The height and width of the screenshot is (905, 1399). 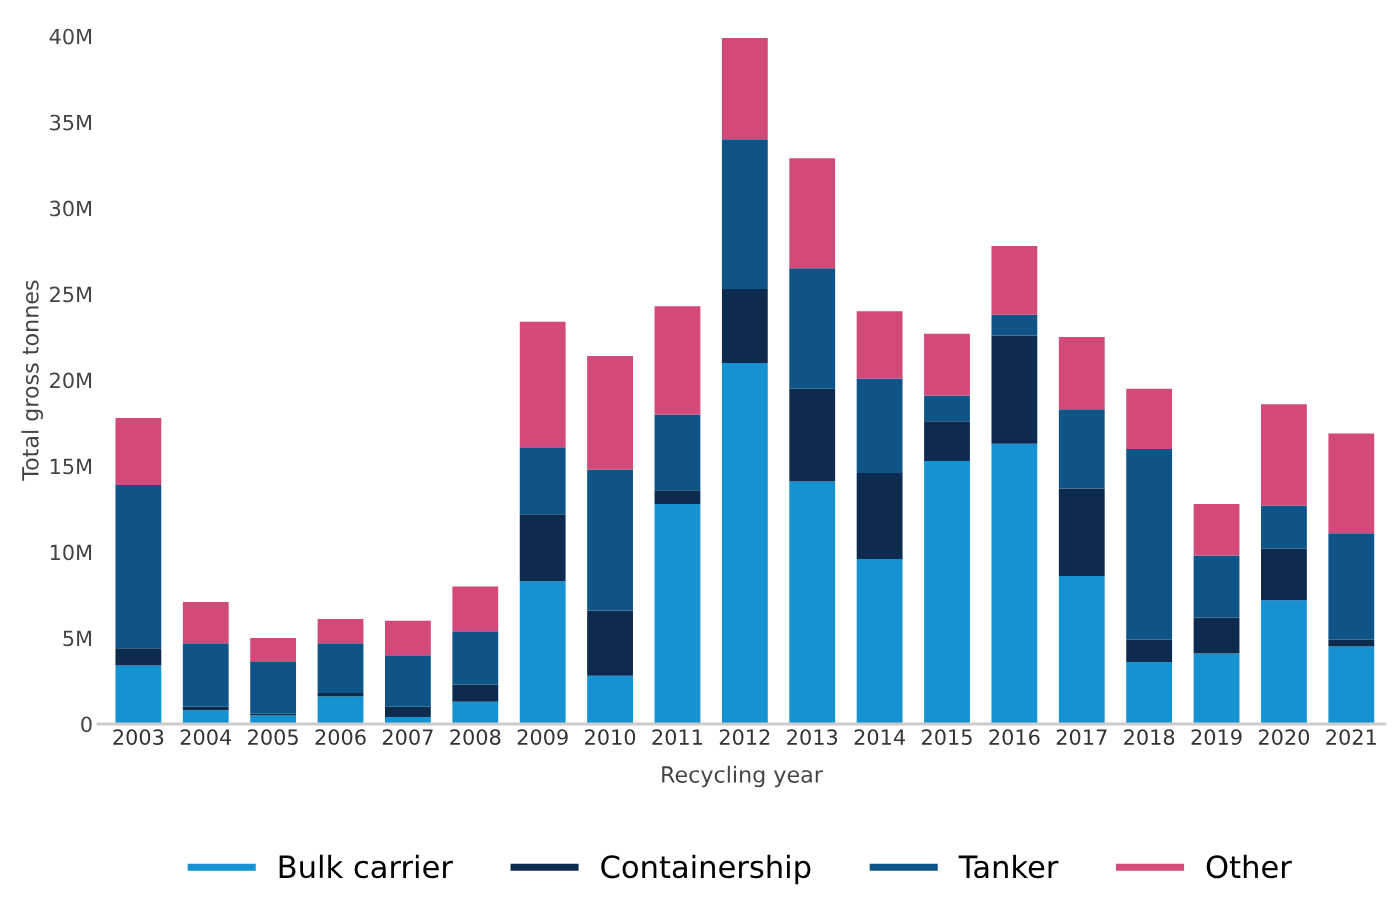 What do you see at coordinates (879, 737) in the screenshot?
I see `x-tick-label: 2014` at bounding box center [879, 737].